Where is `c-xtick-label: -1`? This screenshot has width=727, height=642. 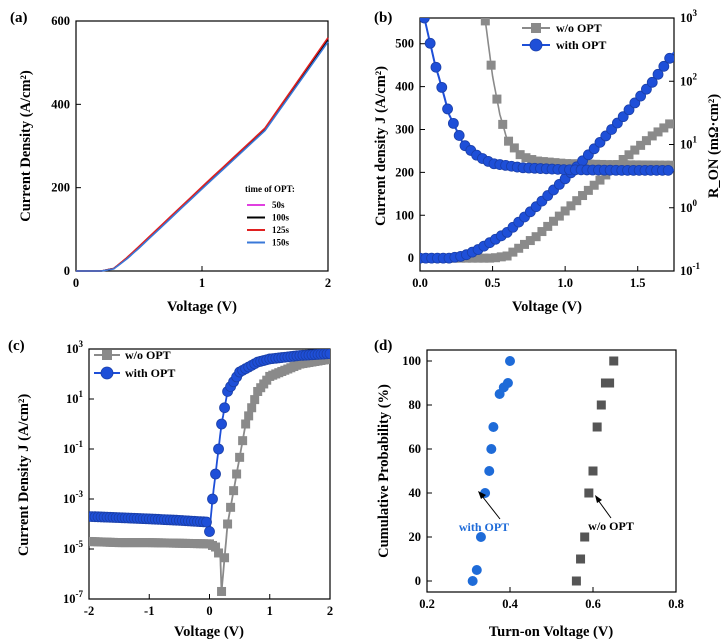 c-xtick-label: -1 is located at coordinates (149, 611).